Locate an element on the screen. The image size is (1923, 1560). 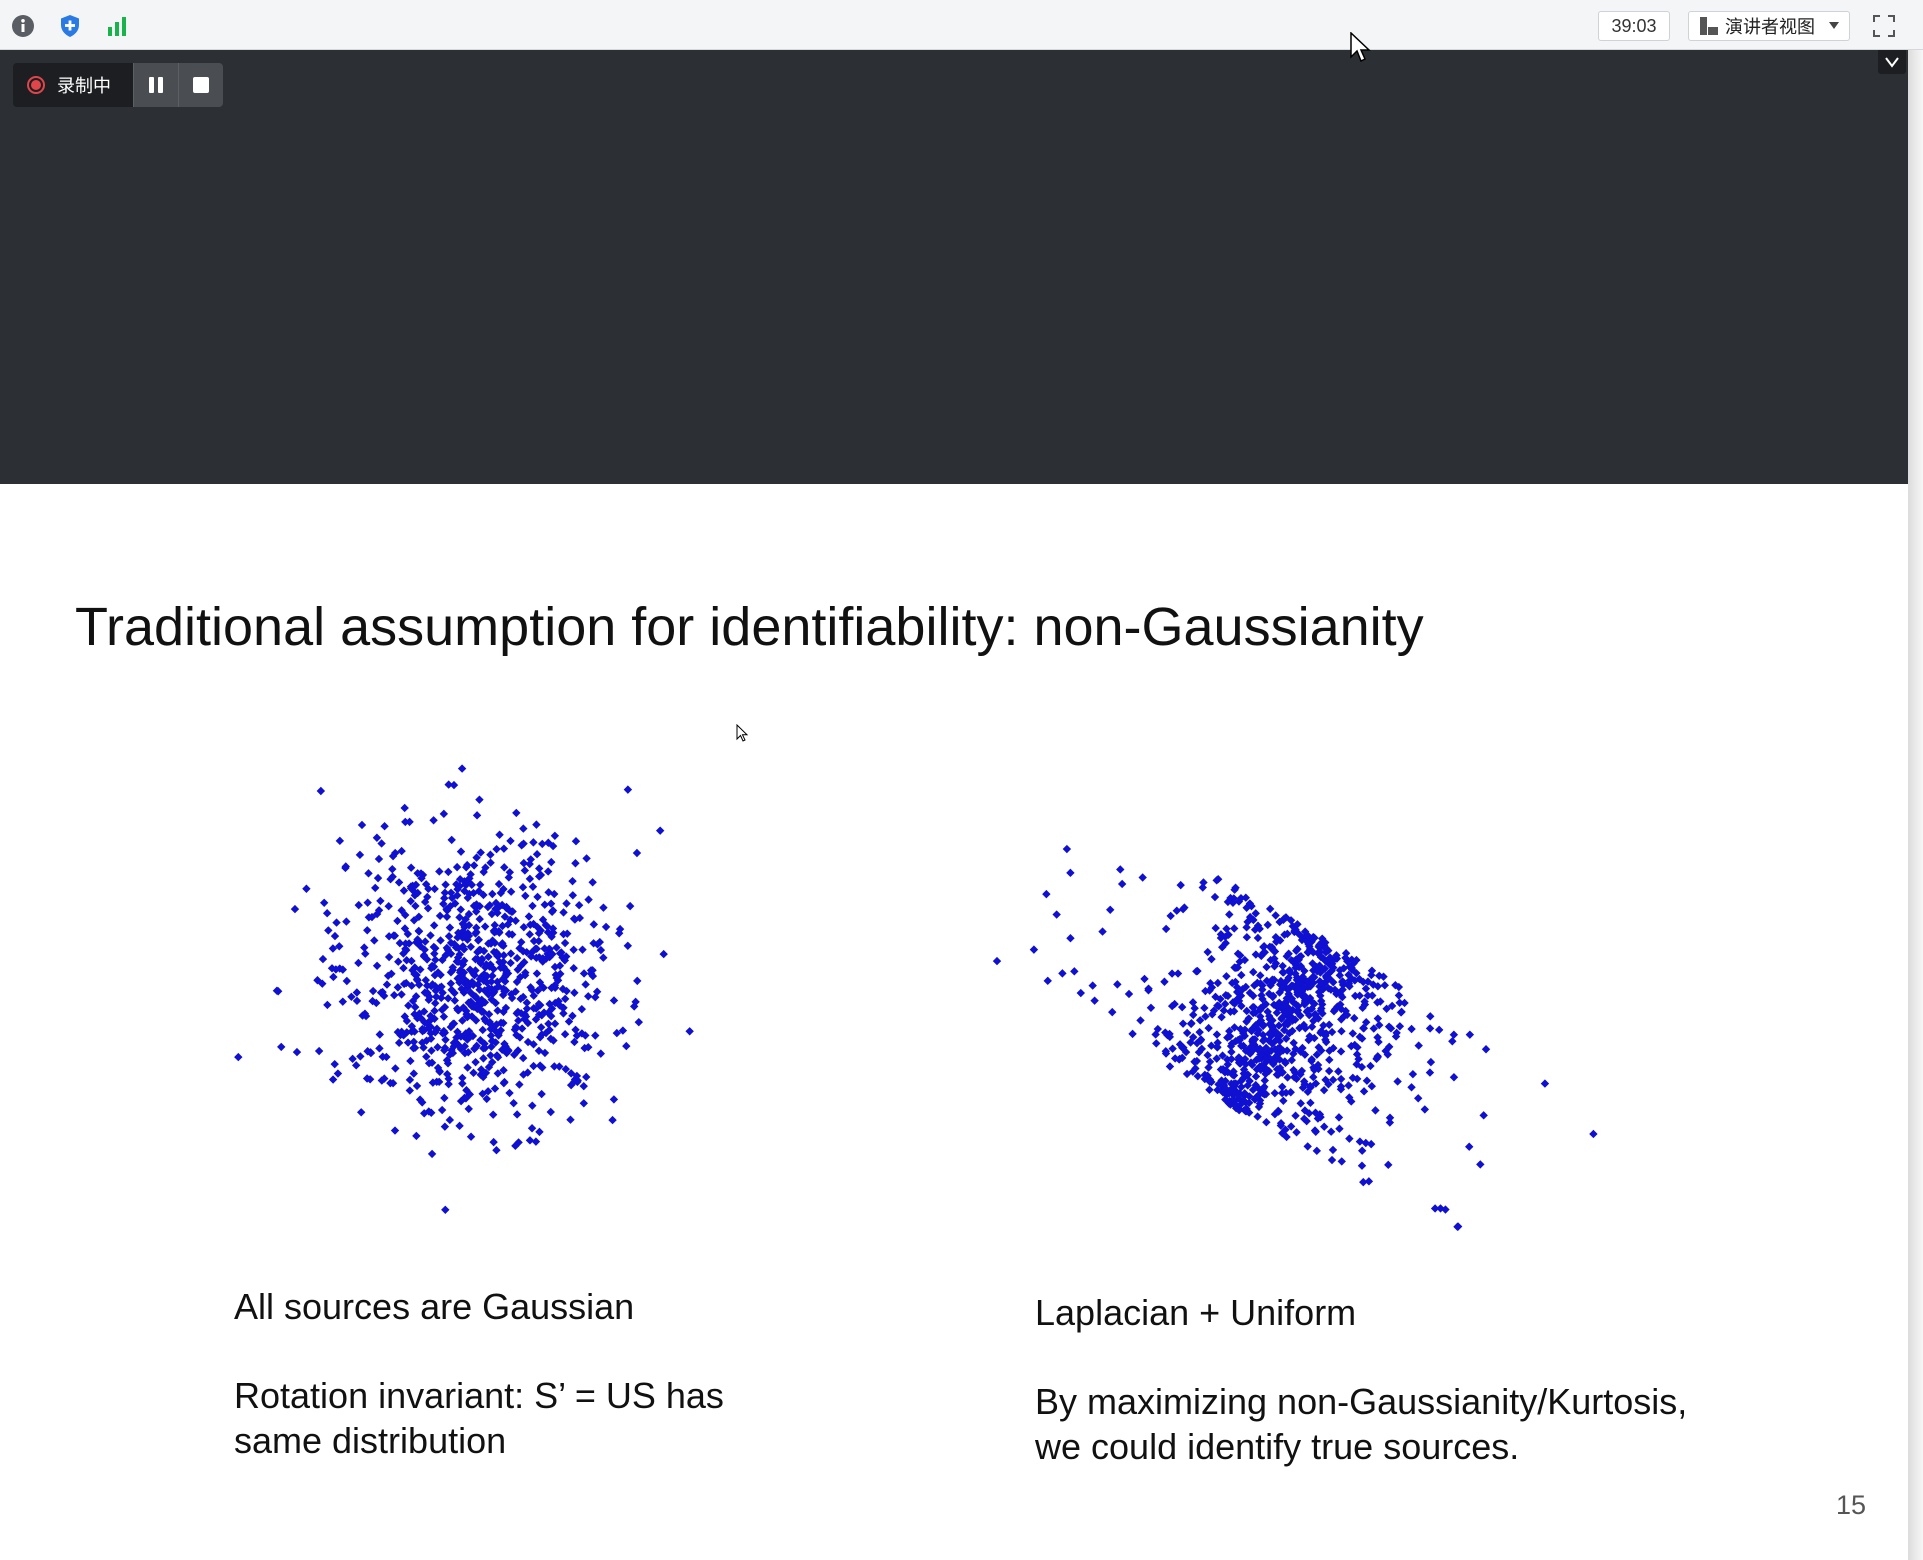
stop-button is located at coordinates (200, 85).